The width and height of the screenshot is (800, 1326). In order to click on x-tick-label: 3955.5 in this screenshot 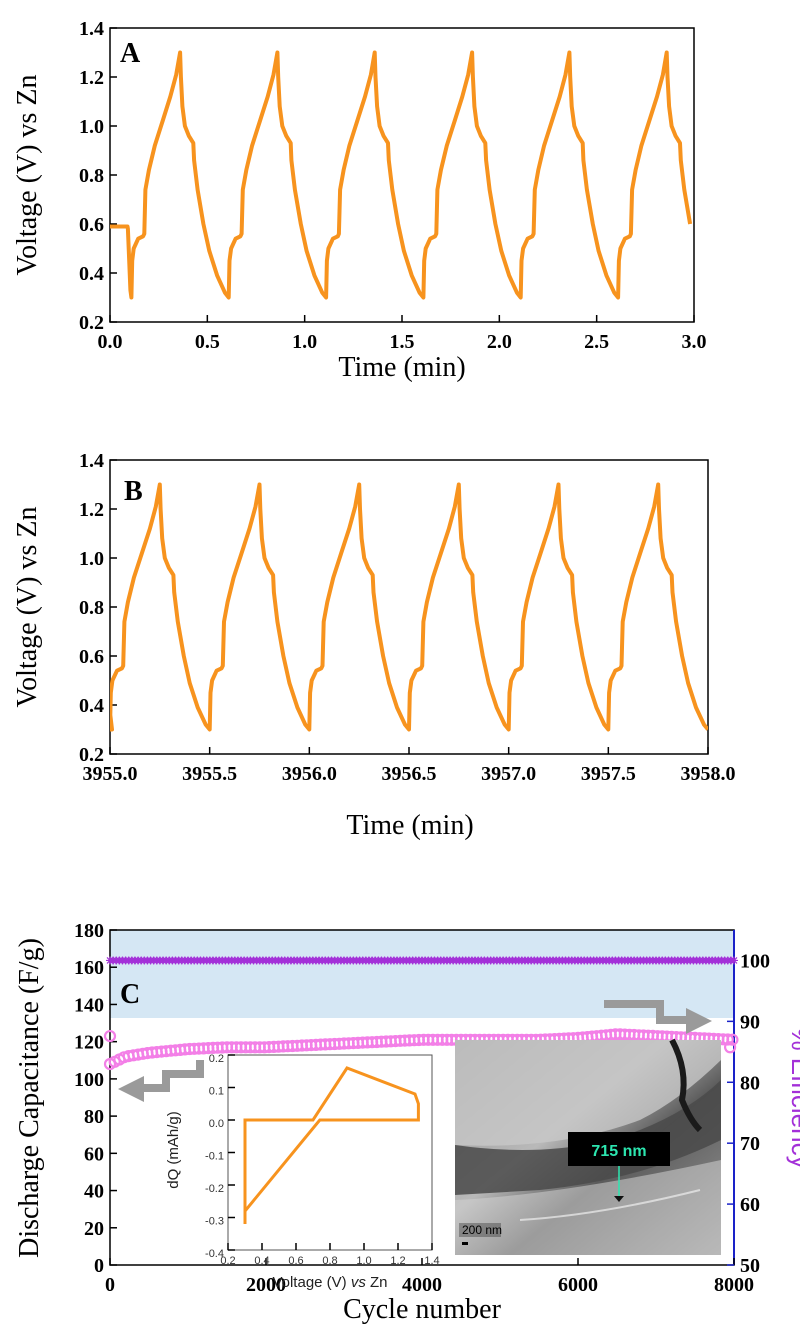, I will do `click(209, 774)`.